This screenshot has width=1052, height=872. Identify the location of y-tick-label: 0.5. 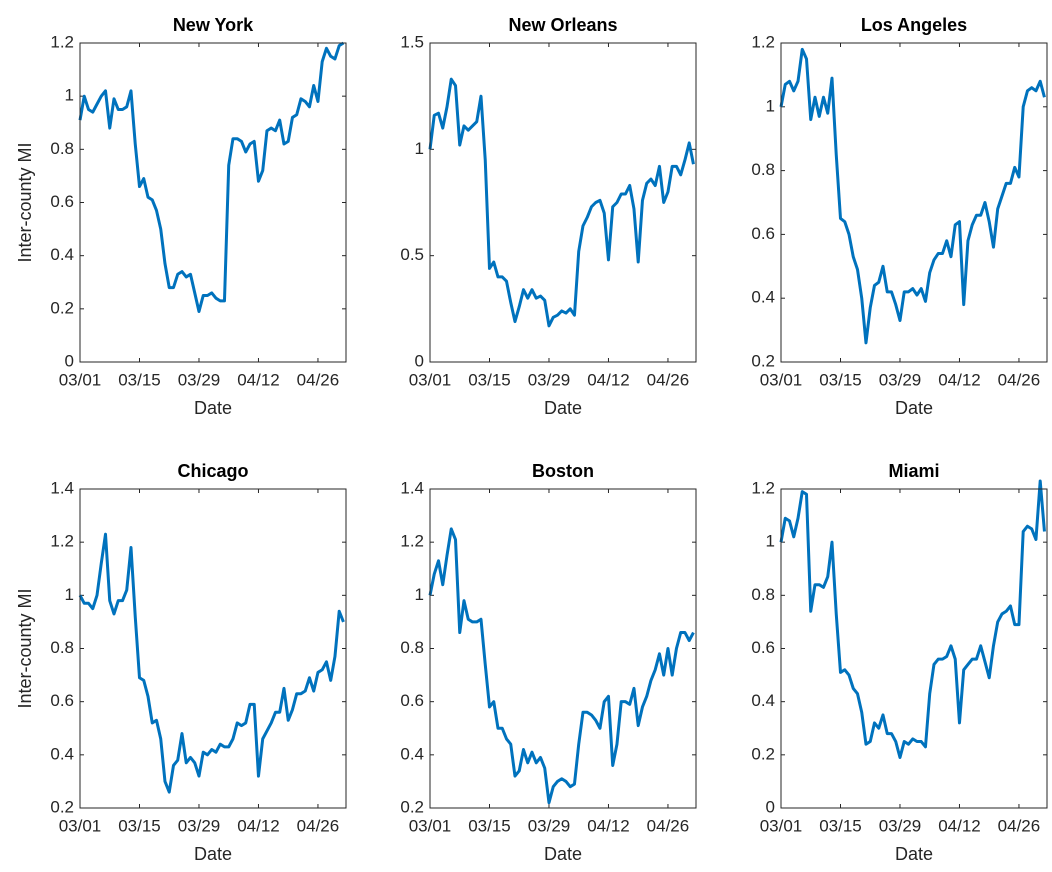
(412, 254).